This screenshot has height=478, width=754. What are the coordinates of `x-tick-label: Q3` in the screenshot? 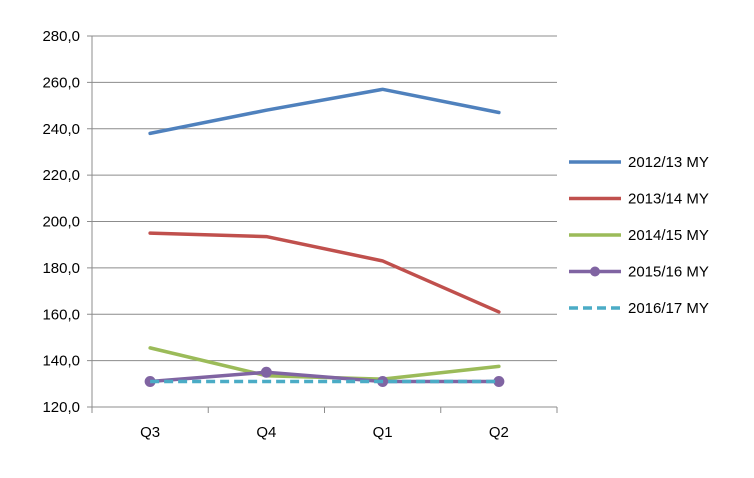 It's located at (150, 432).